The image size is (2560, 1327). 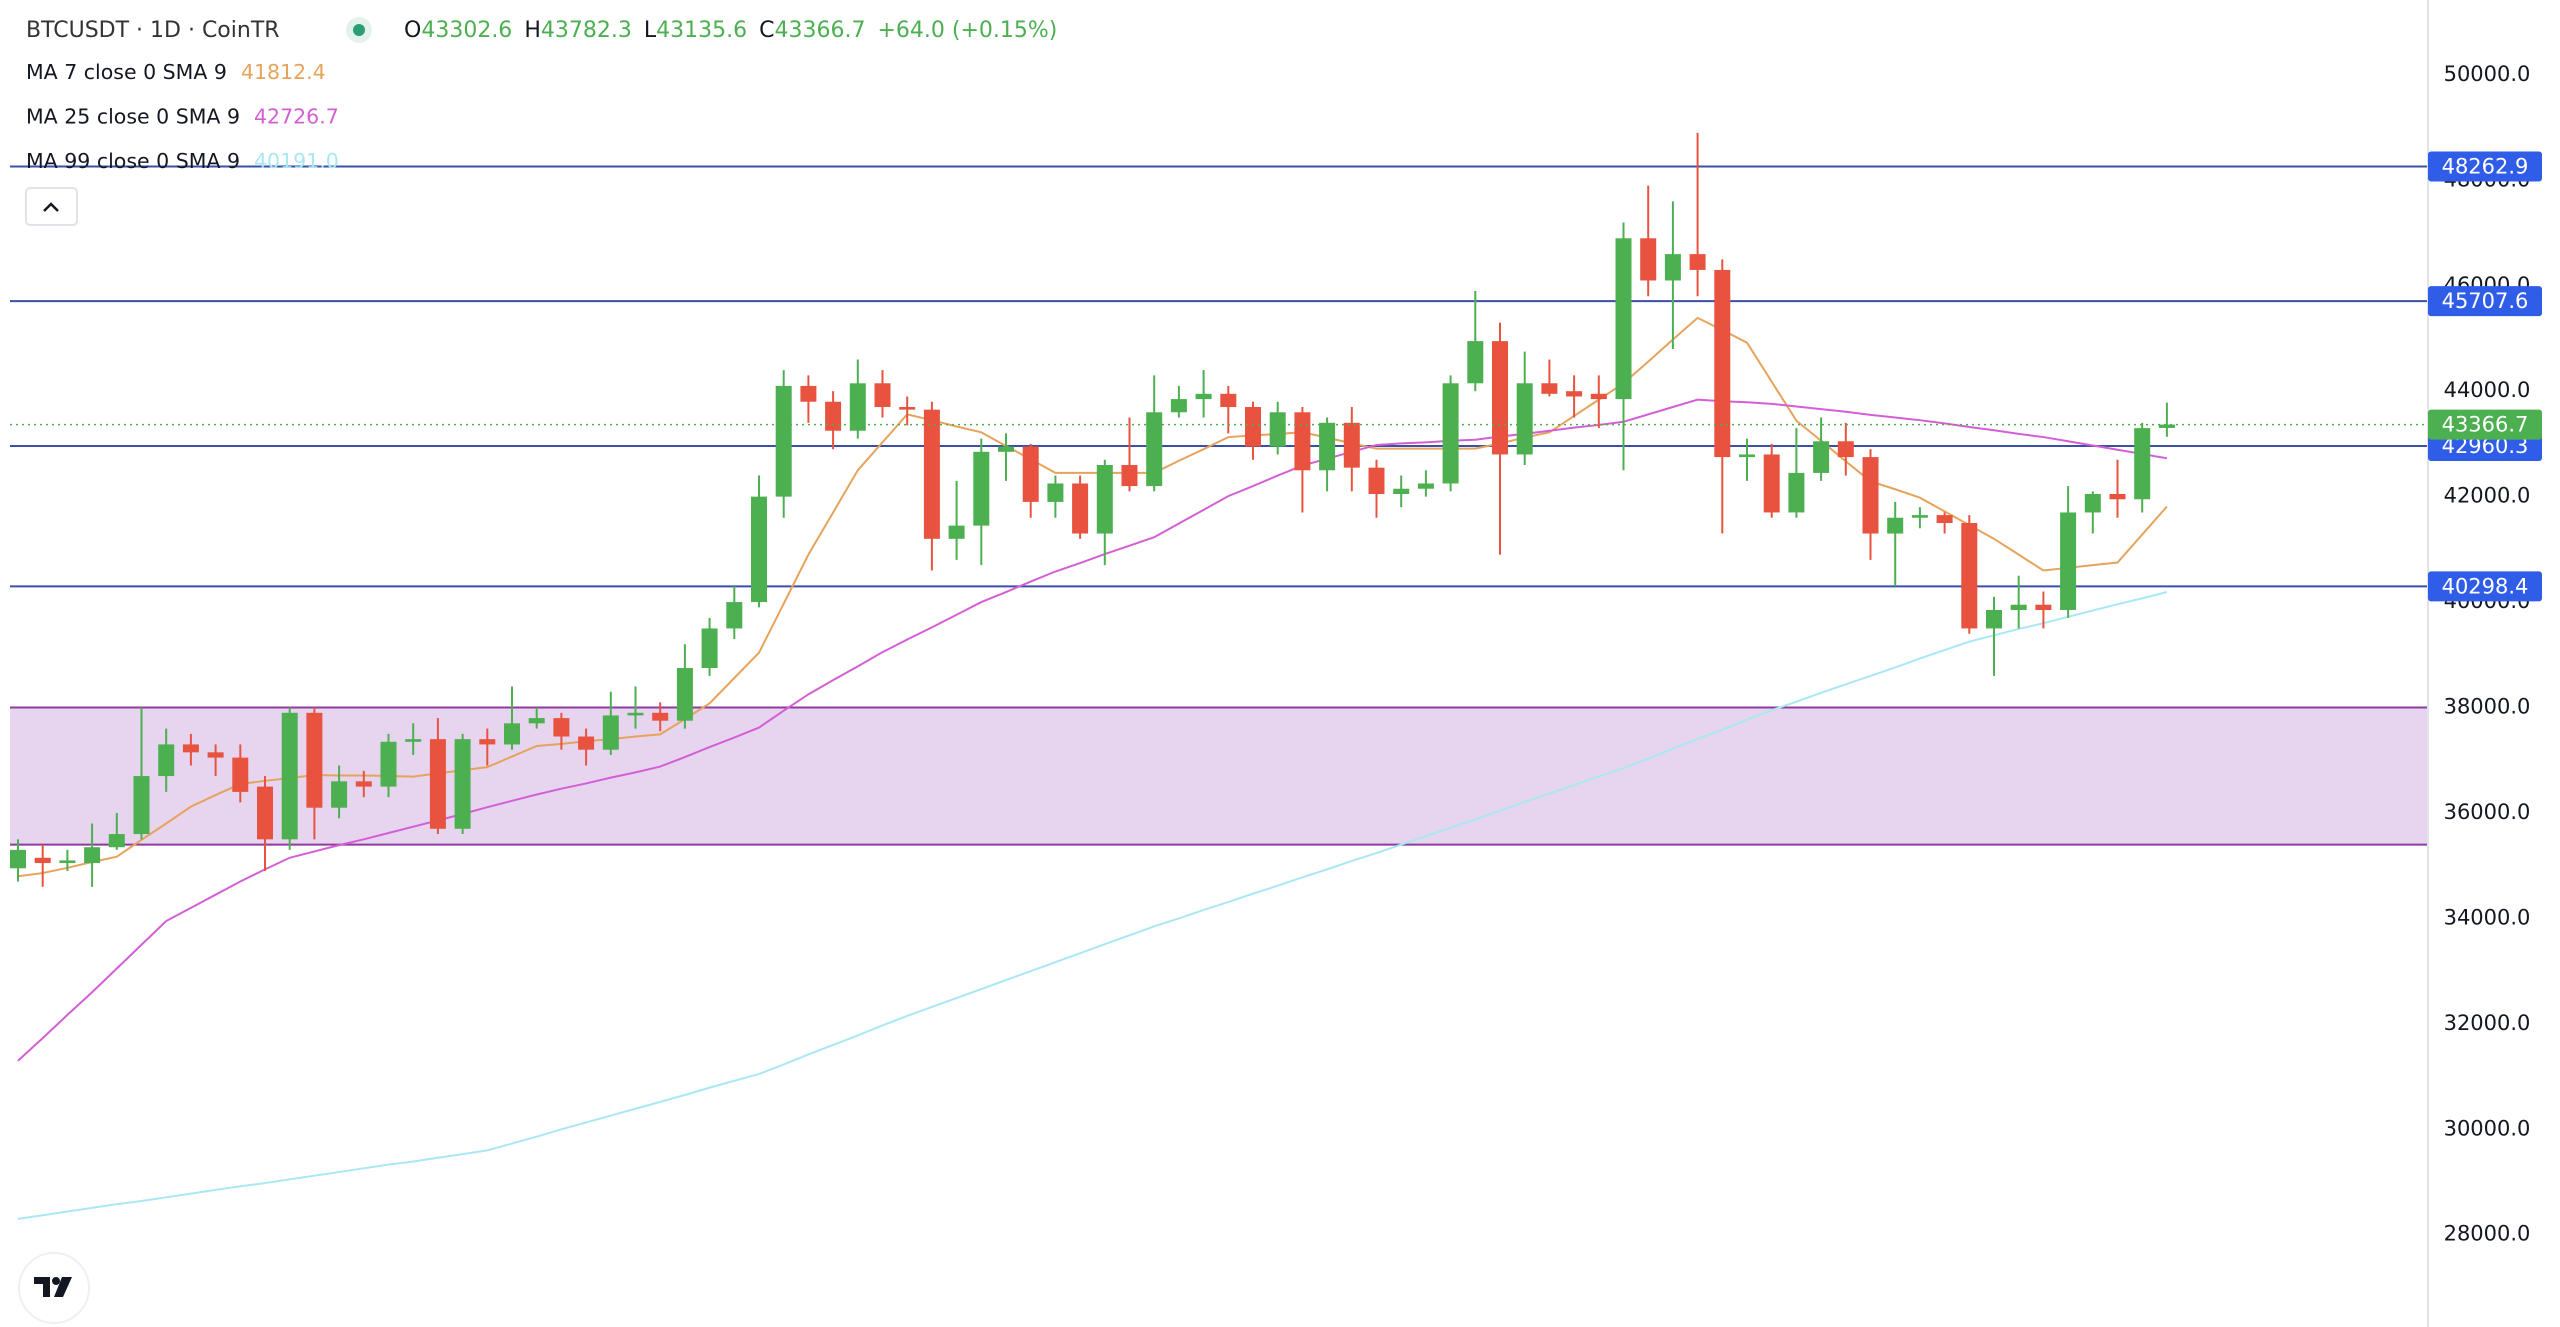 I want to click on y-tick-label: 32000.0, so click(x=2487, y=1023).